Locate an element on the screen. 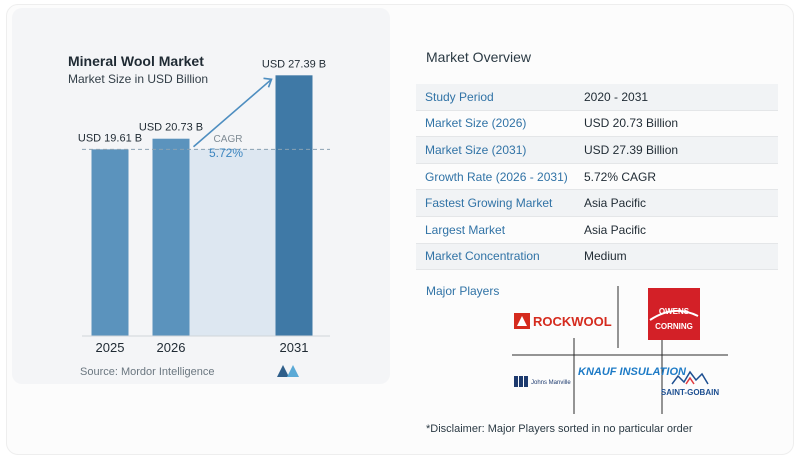  saint-gobain-text: SAINT-GOBAIN is located at coordinates (690, 392).